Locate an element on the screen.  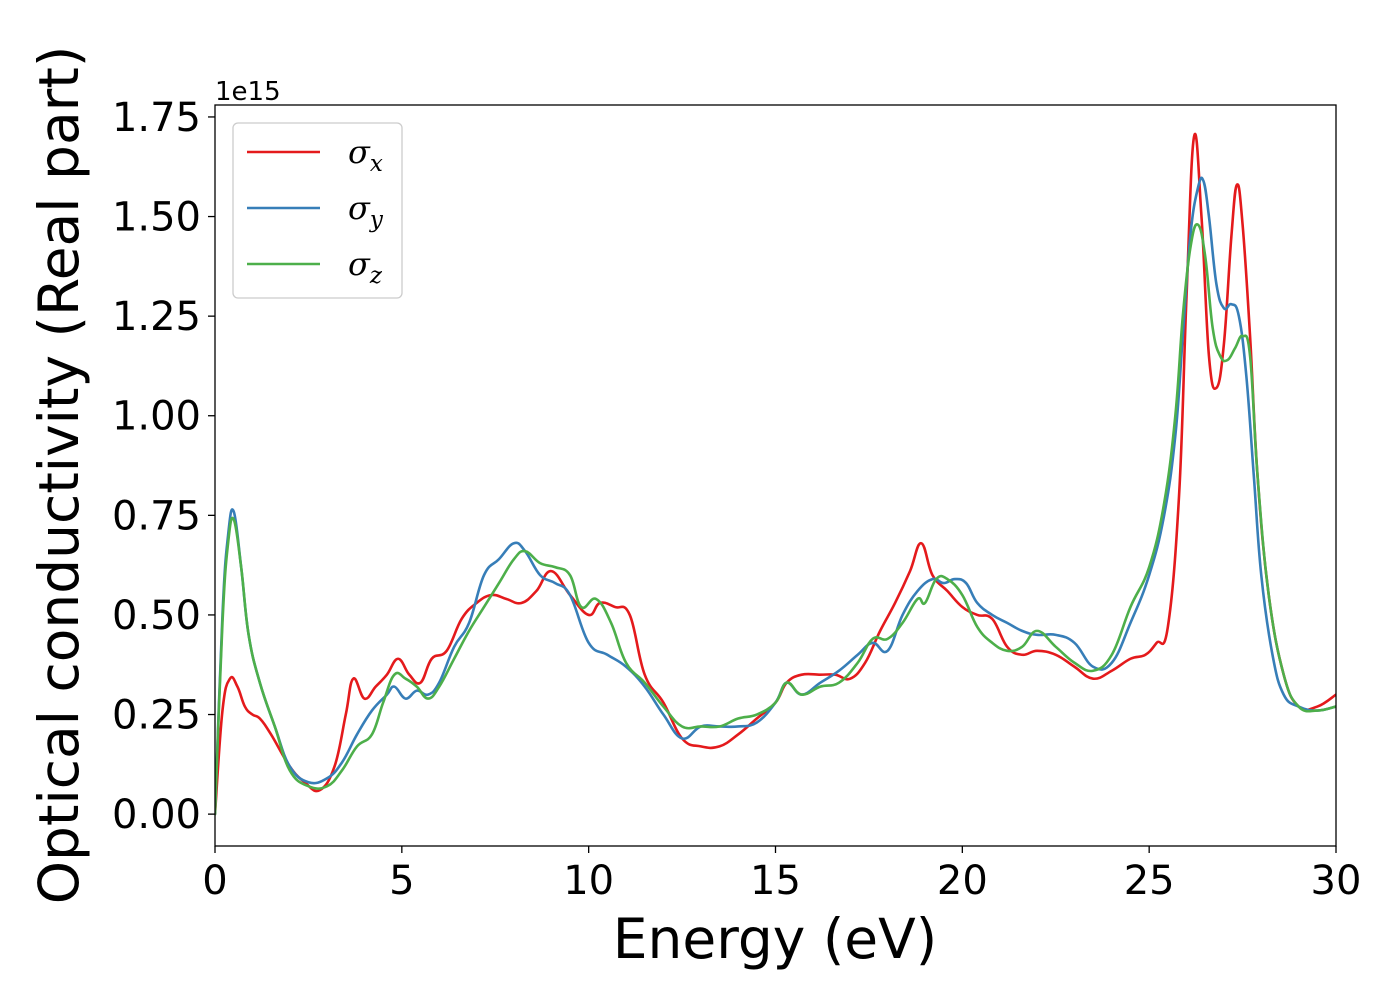
y-axis-title: Optical conductivity (Real part) is located at coordinates (59, 475).